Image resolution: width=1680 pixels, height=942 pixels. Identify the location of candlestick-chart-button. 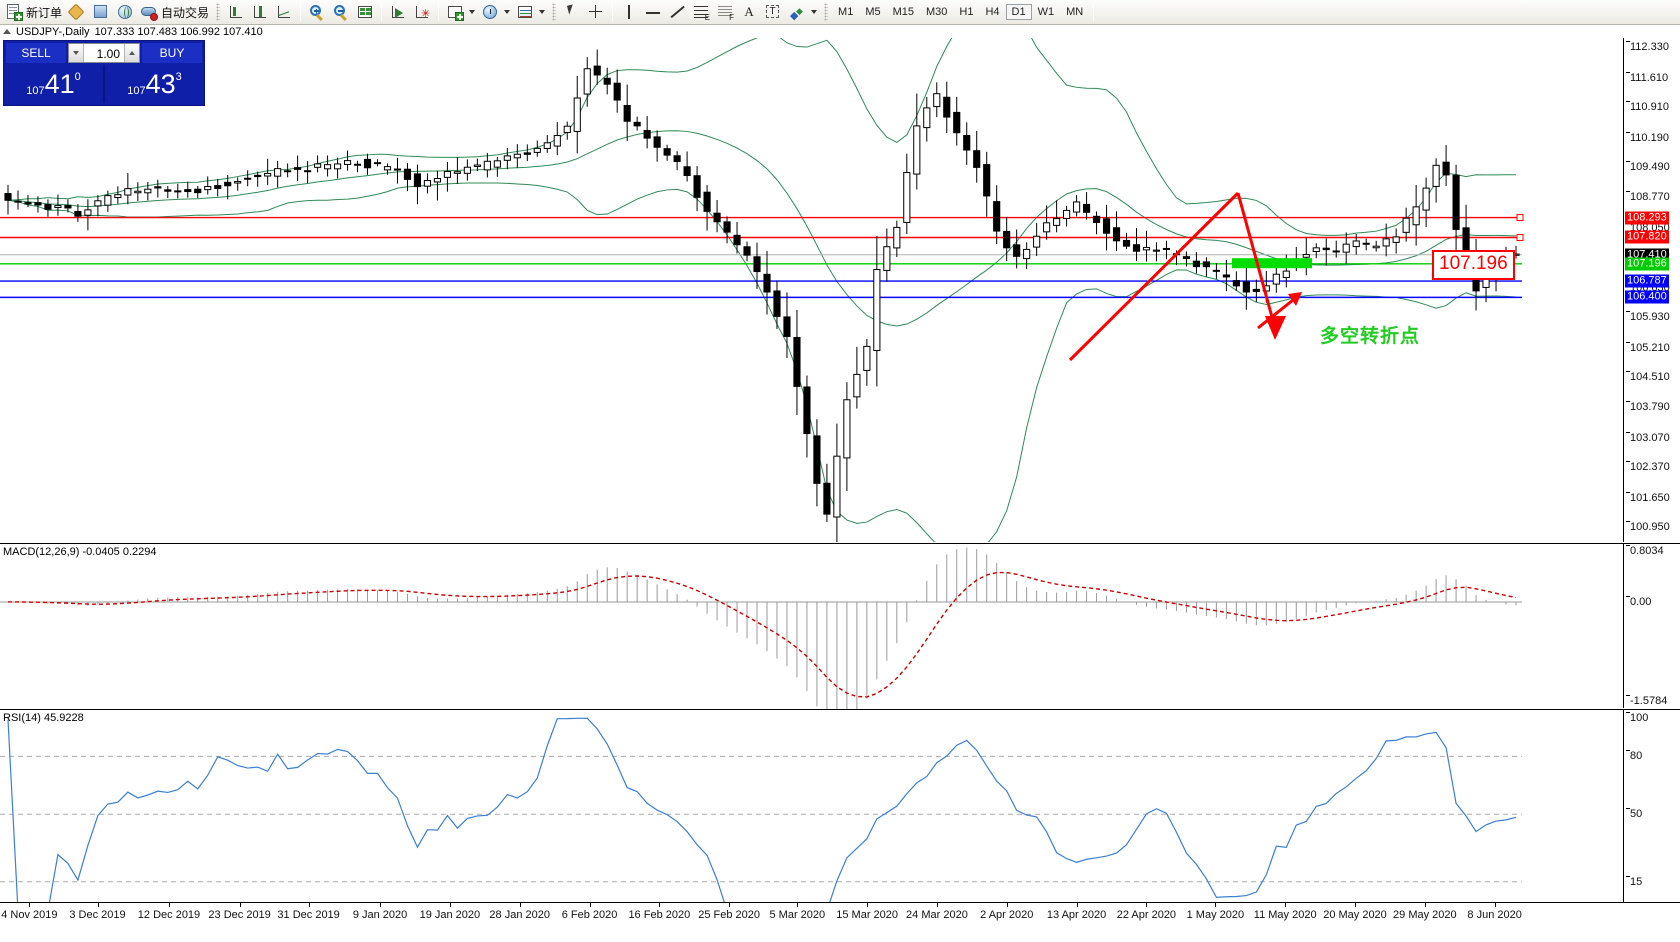
(260, 12).